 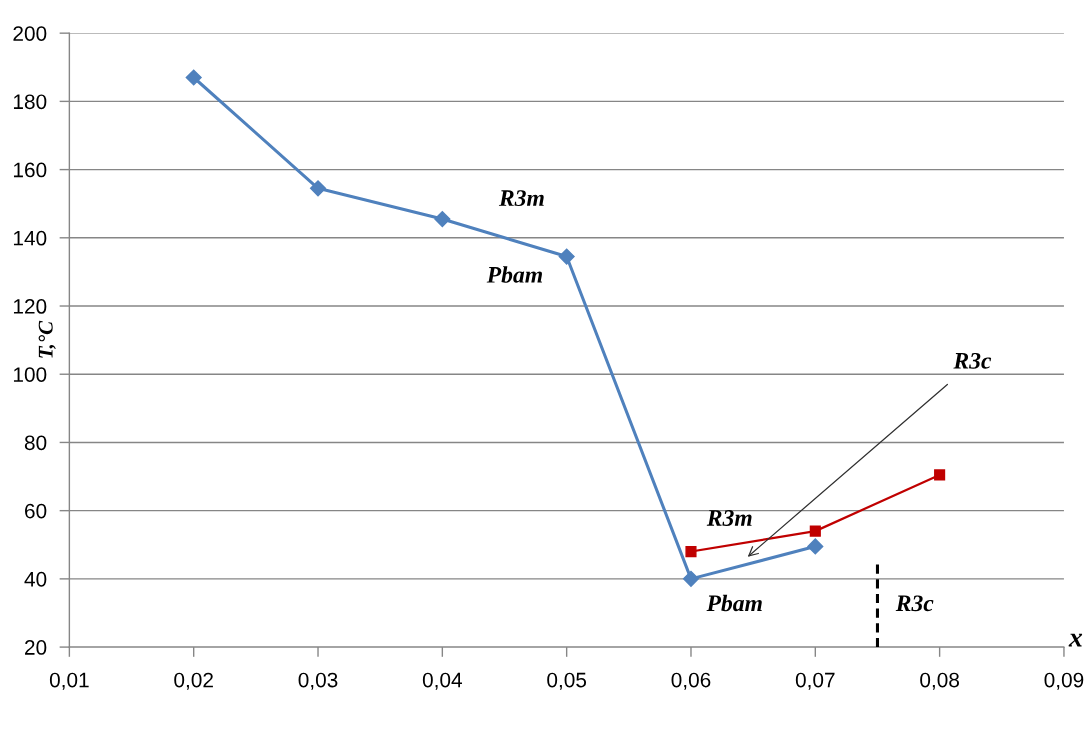 I want to click on y-tick-label: 60, so click(x=36, y=511).